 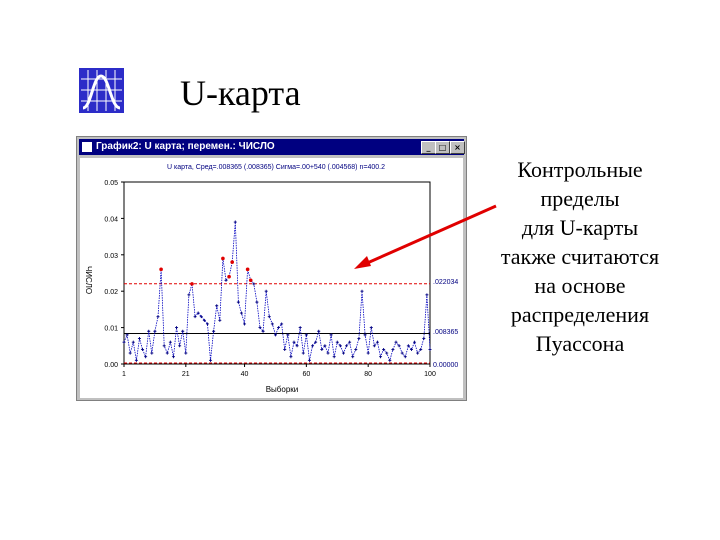 I want to click on y-axis-label: ЧИСЛО, so click(x=88, y=280).